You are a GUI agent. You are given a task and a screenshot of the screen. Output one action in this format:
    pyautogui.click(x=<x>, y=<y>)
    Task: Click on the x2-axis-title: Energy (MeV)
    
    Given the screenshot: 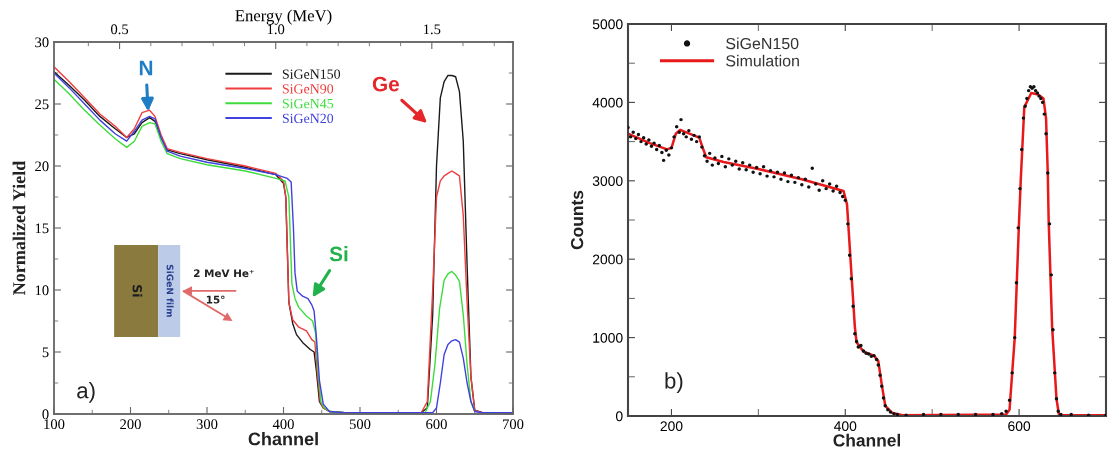 What is the action you would take?
    pyautogui.click(x=283, y=17)
    